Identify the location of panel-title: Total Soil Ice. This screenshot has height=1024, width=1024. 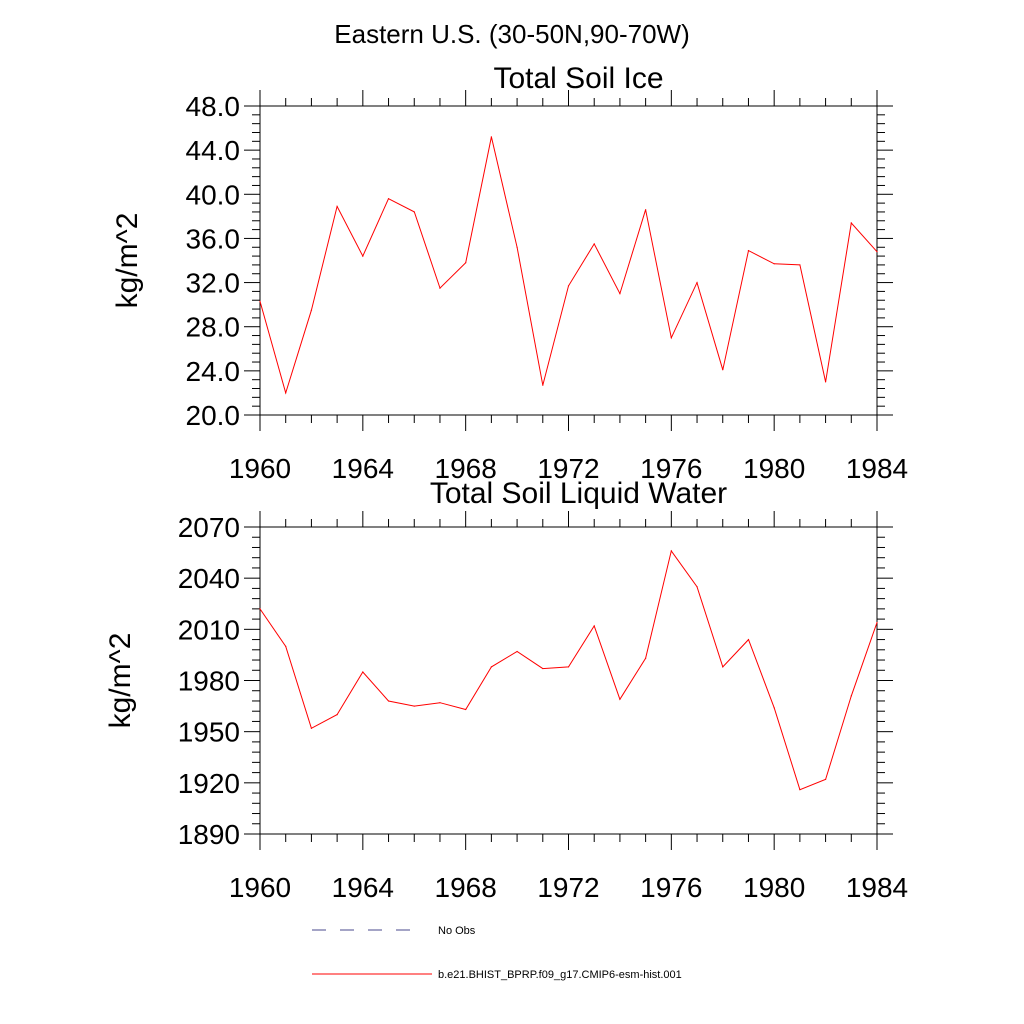
(578, 78).